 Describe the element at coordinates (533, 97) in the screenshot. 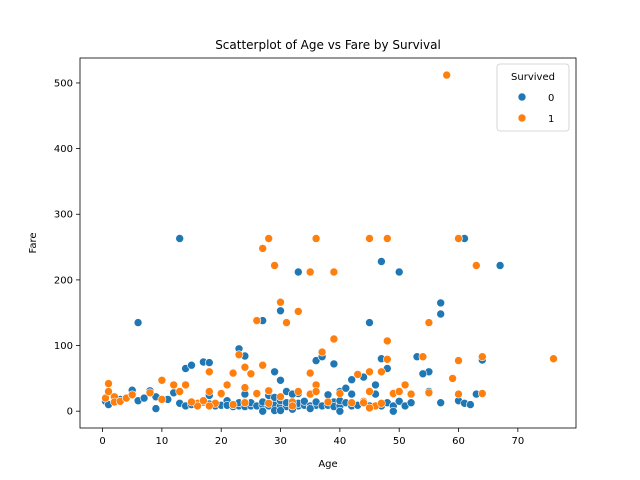

I see `legend-box` at that location.